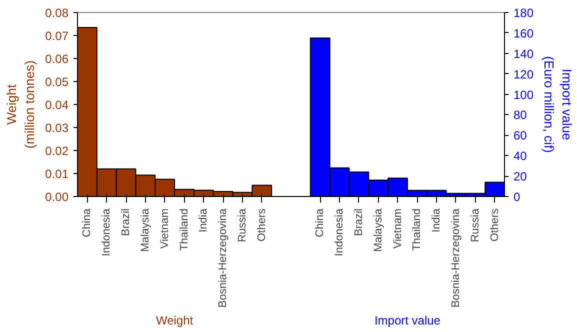  I want to click on y-tick-label: 0.07, so click(57, 36).